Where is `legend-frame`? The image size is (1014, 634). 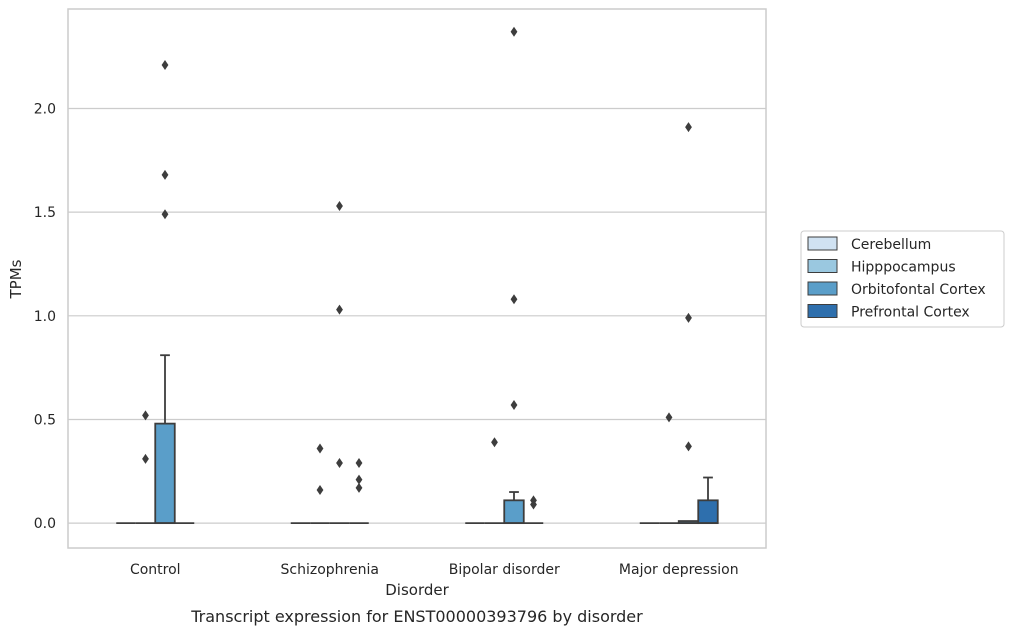
legend-frame is located at coordinates (902, 279).